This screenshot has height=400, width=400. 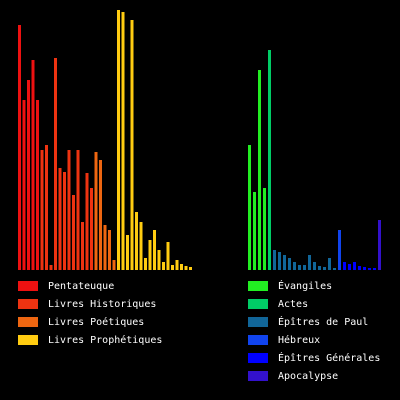 I want to click on legend-label: Évangiles, so click(x=305, y=285).